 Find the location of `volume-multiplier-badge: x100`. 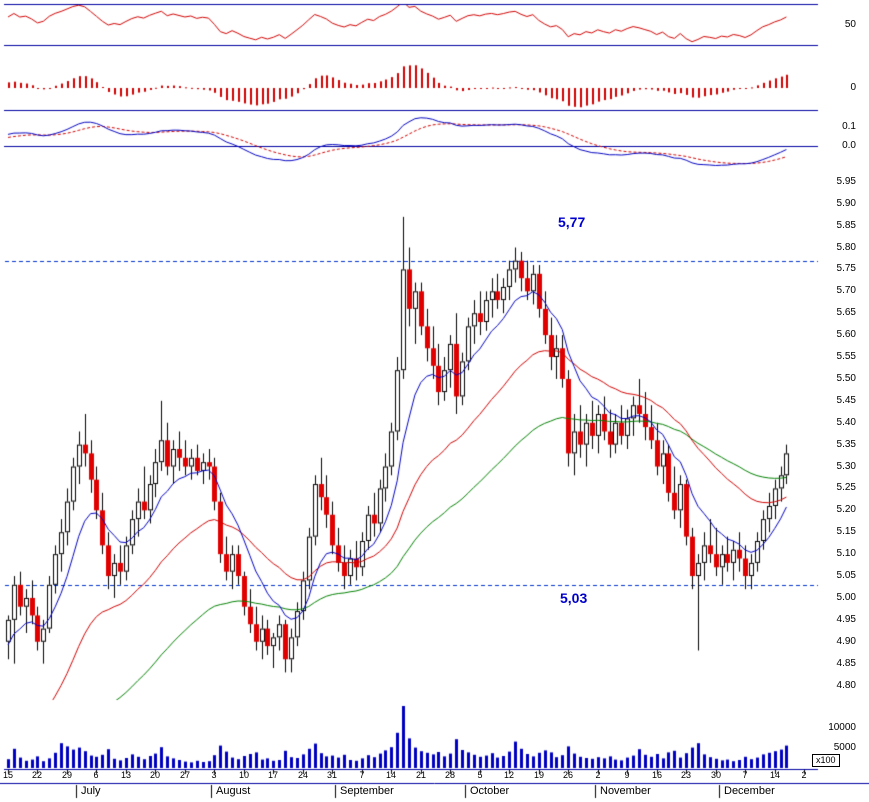

volume-multiplier-badge: x100 is located at coordinates (826, 760).